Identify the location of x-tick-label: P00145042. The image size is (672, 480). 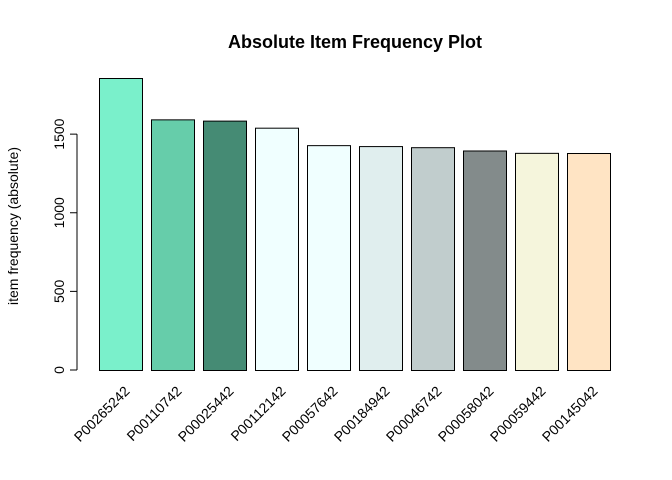
(570, 414).